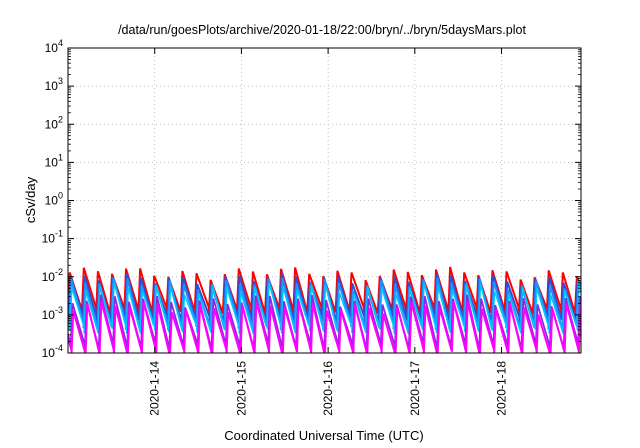  I want to click on y-tick-exponent: 3, so click(60, 81).